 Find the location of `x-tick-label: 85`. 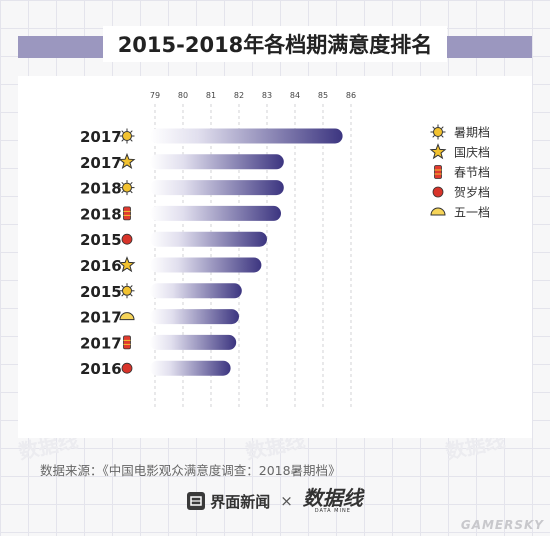

x-tick-label: 85 is located at coordinates (323, 95).